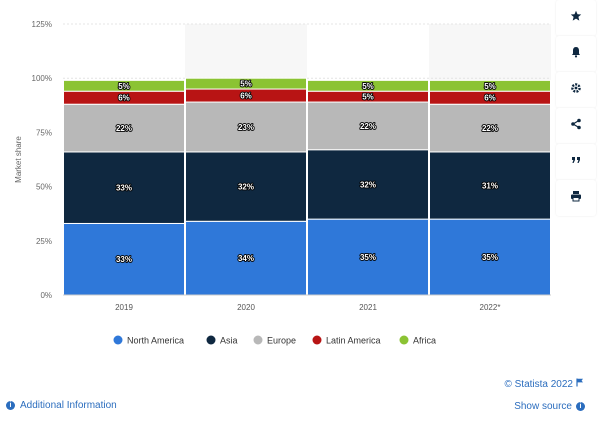  I want to click on show-source-link: Show source i, so click(549, 406).